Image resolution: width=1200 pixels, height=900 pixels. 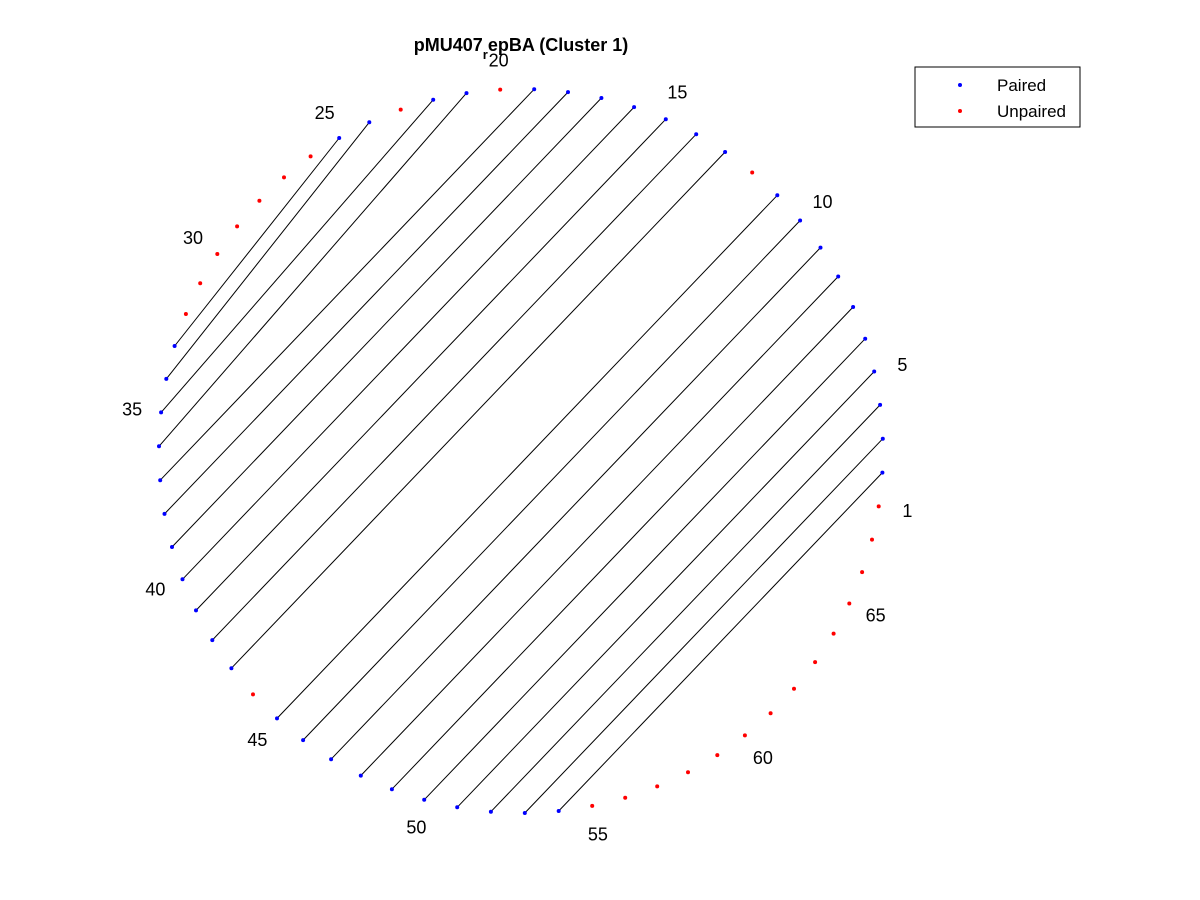 I want to click on position-label-60: 60, so click(x=763, y=758).